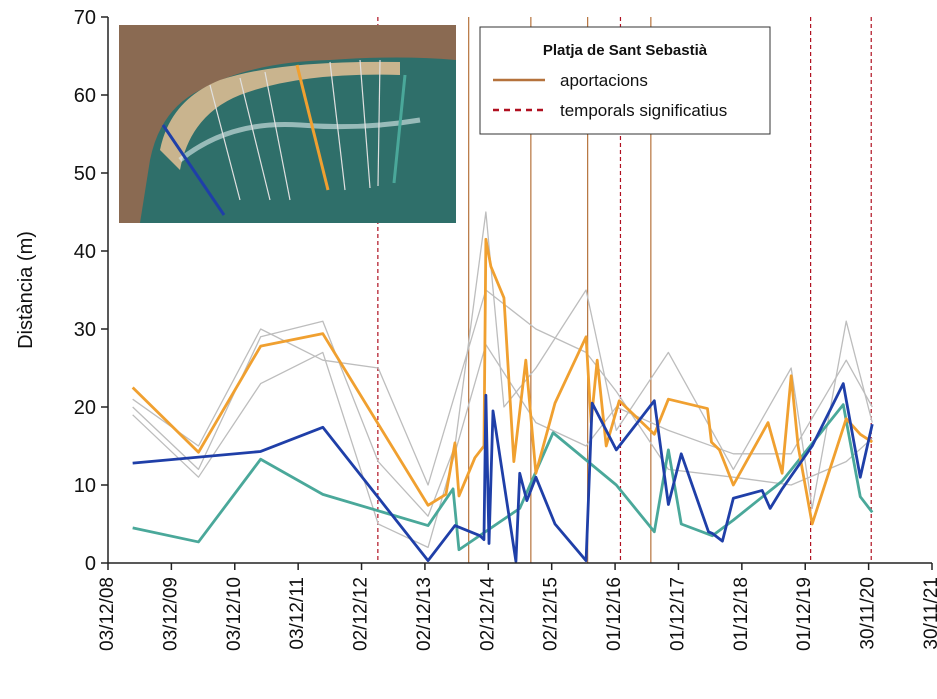 The width and height of the screenshot is (937, 699). What do you see at coordinates (643, 110) in the screenshot?
I see `legend-label: temporals significatius` at bounding box center [643, 110].